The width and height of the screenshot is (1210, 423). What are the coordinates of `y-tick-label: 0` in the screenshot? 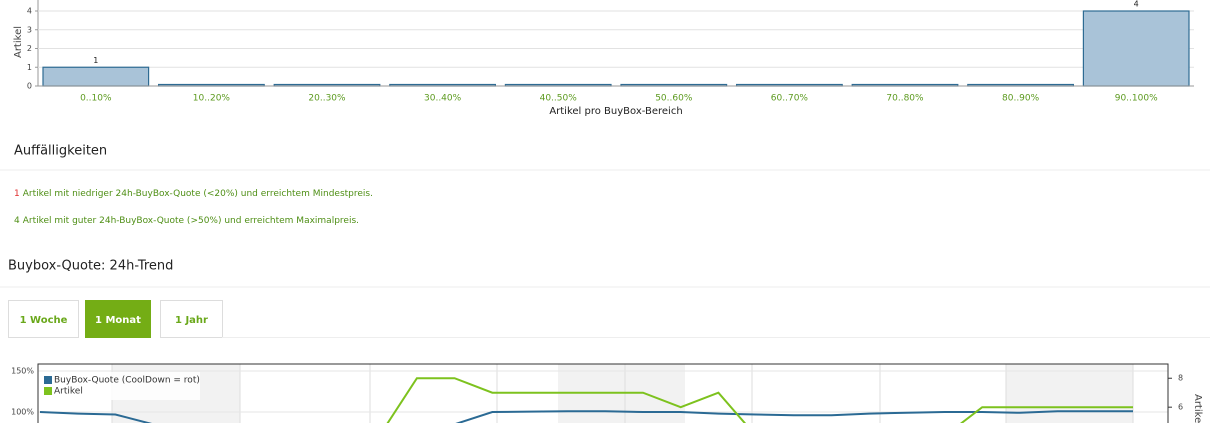 It's located at (29, 86).